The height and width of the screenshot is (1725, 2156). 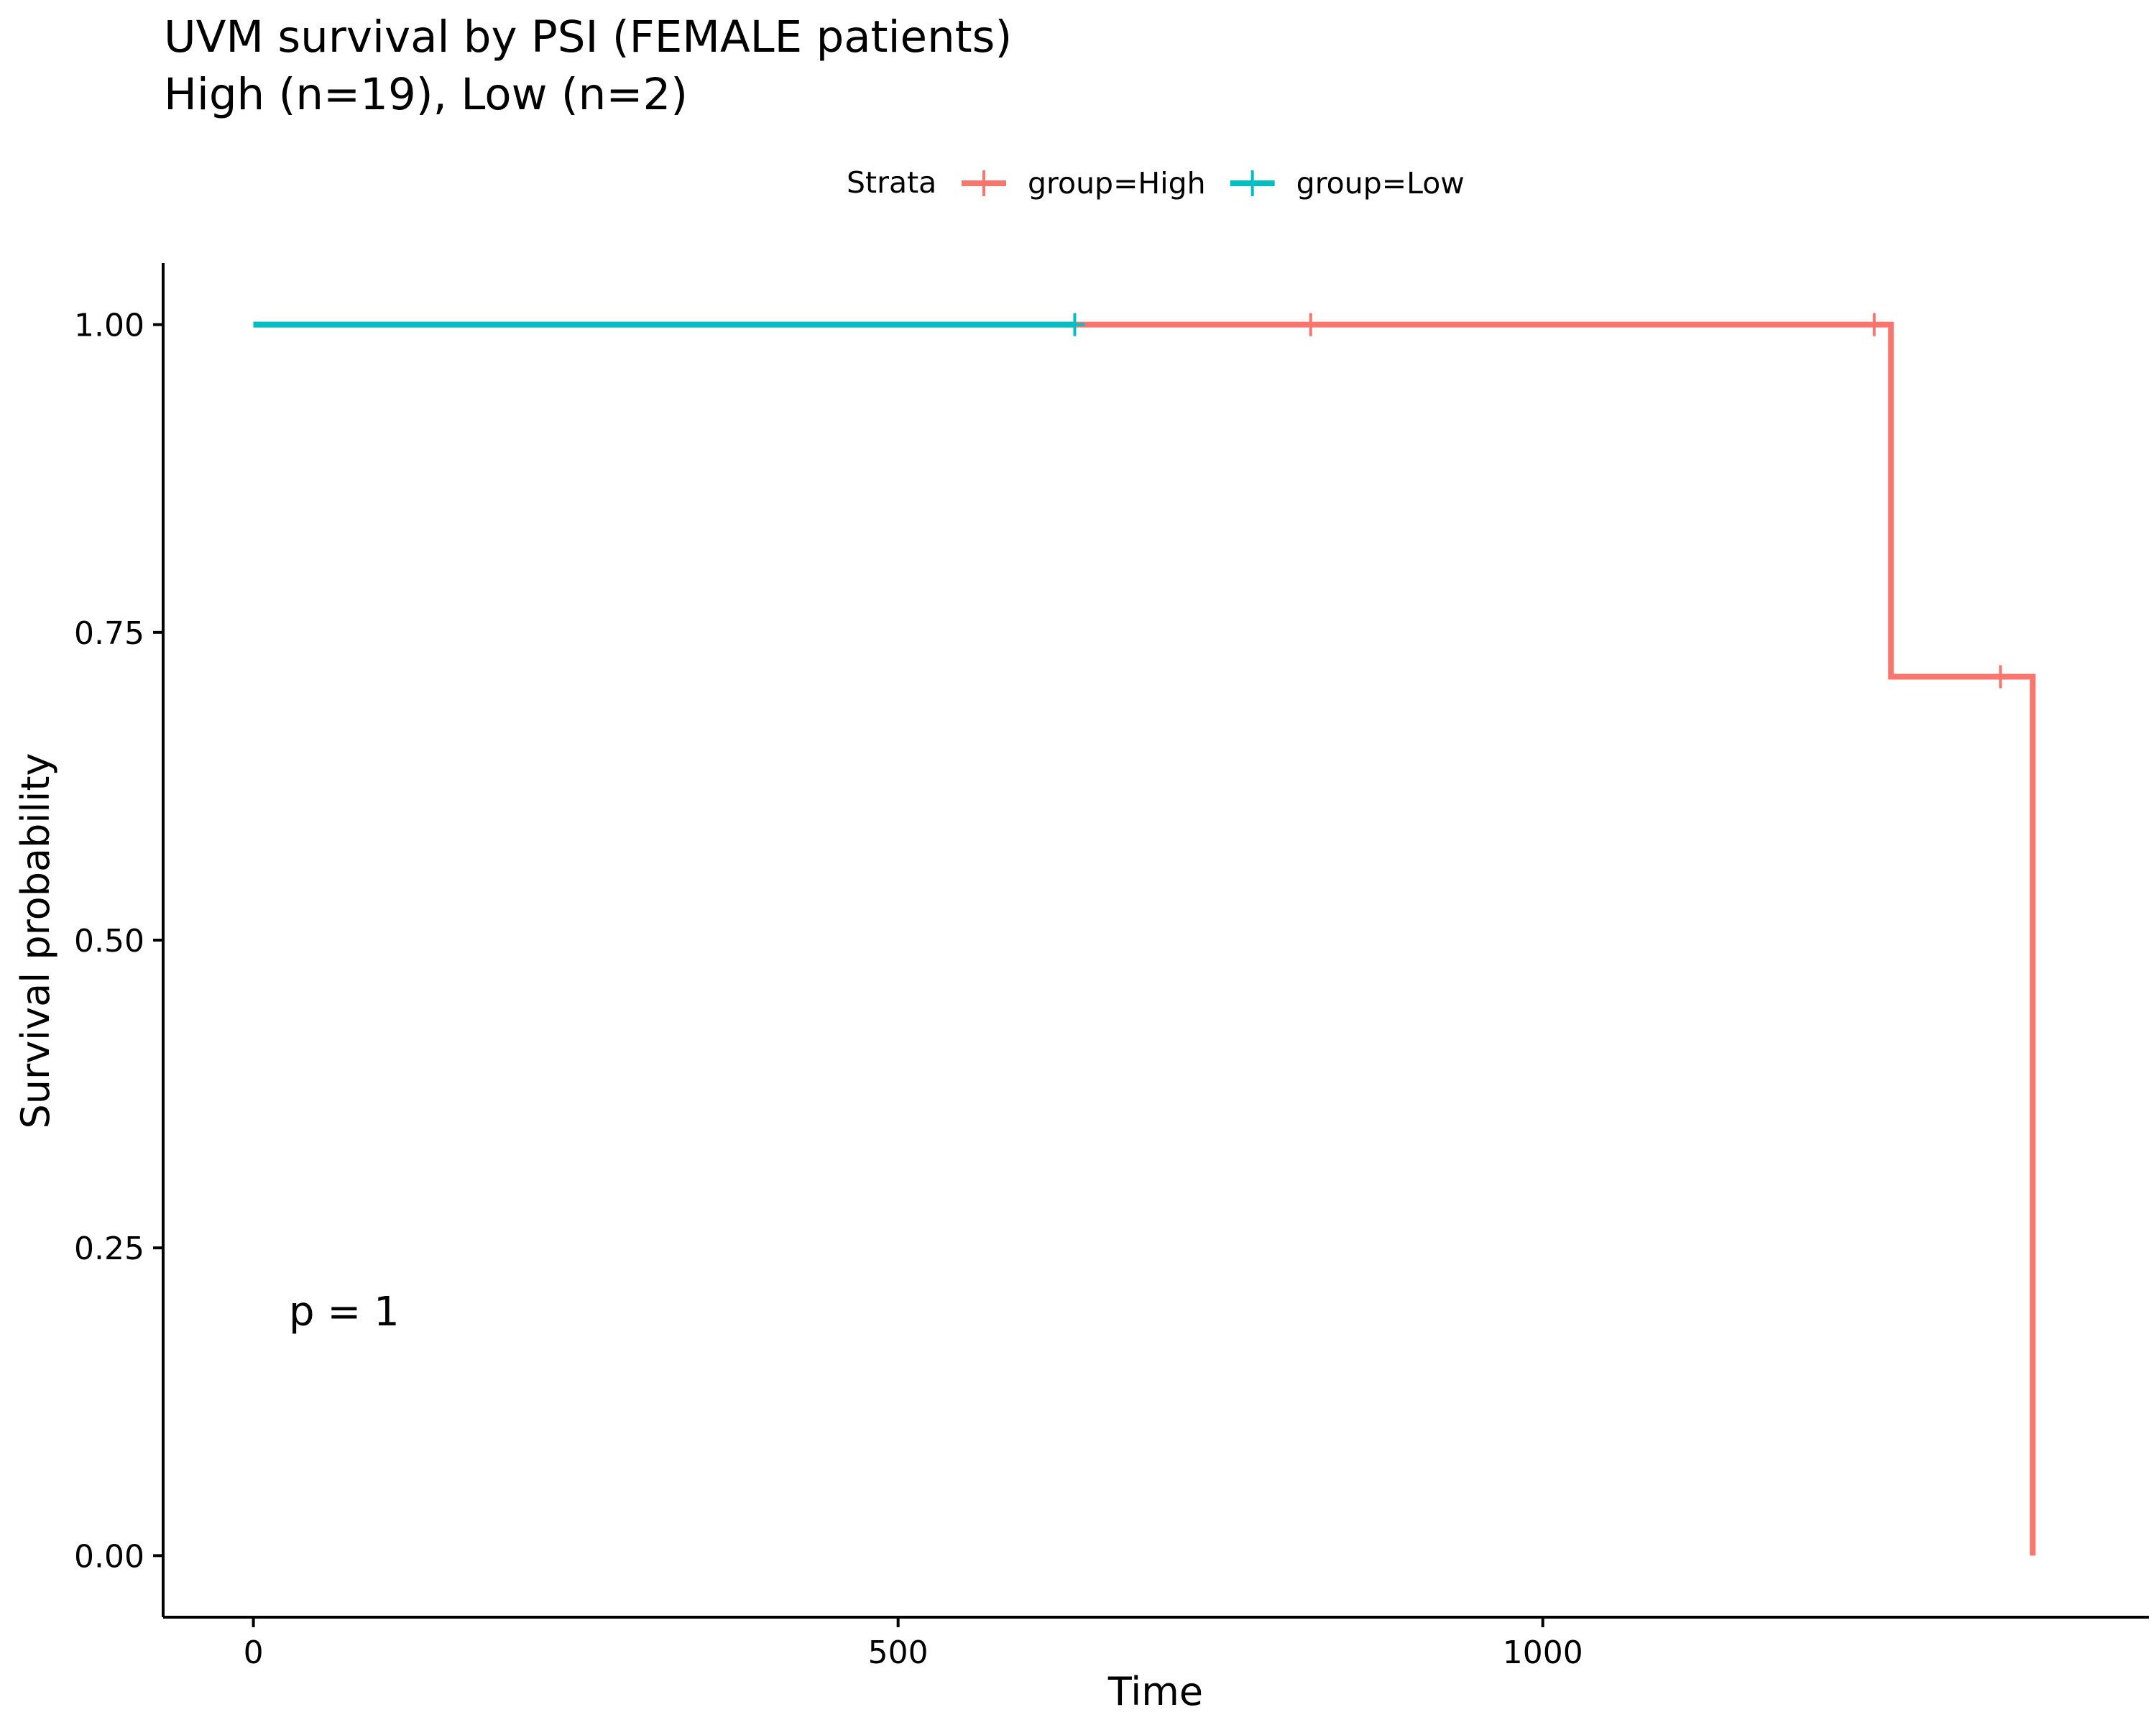 What do you see at coordinates (898, 1652) in the screenshot?
I see `x-tick-label: 500` at bounding box center [898, 1652].